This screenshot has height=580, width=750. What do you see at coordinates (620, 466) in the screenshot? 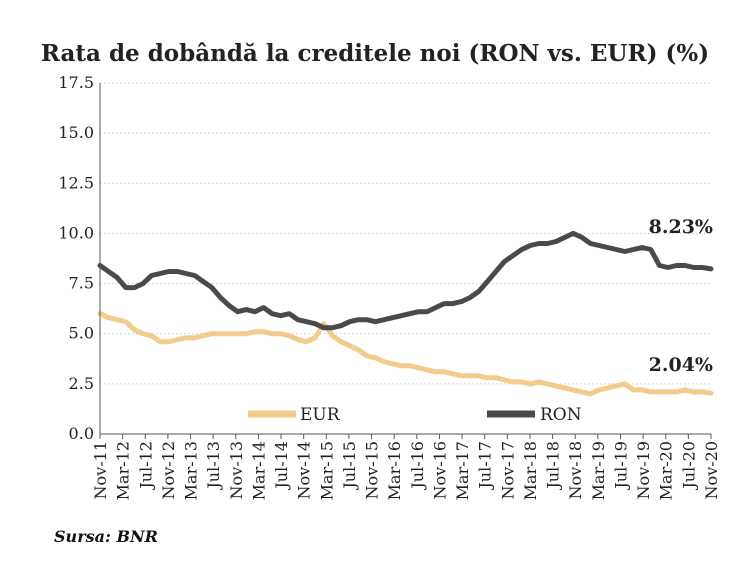
I see `x-tick-label: Jul-19` at bounding box center [620, 466].